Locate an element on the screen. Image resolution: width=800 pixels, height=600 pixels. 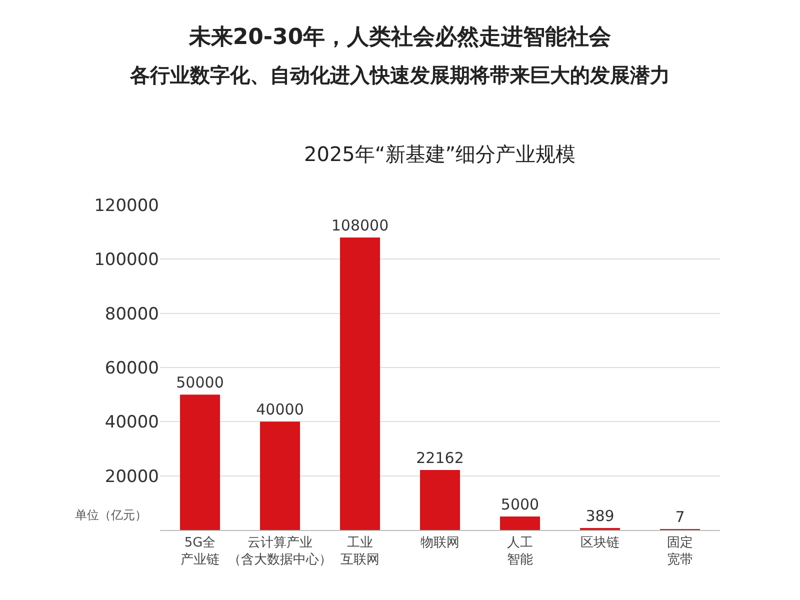
x-tick-label: 固定宽带 is located at coordinates (680, 552).